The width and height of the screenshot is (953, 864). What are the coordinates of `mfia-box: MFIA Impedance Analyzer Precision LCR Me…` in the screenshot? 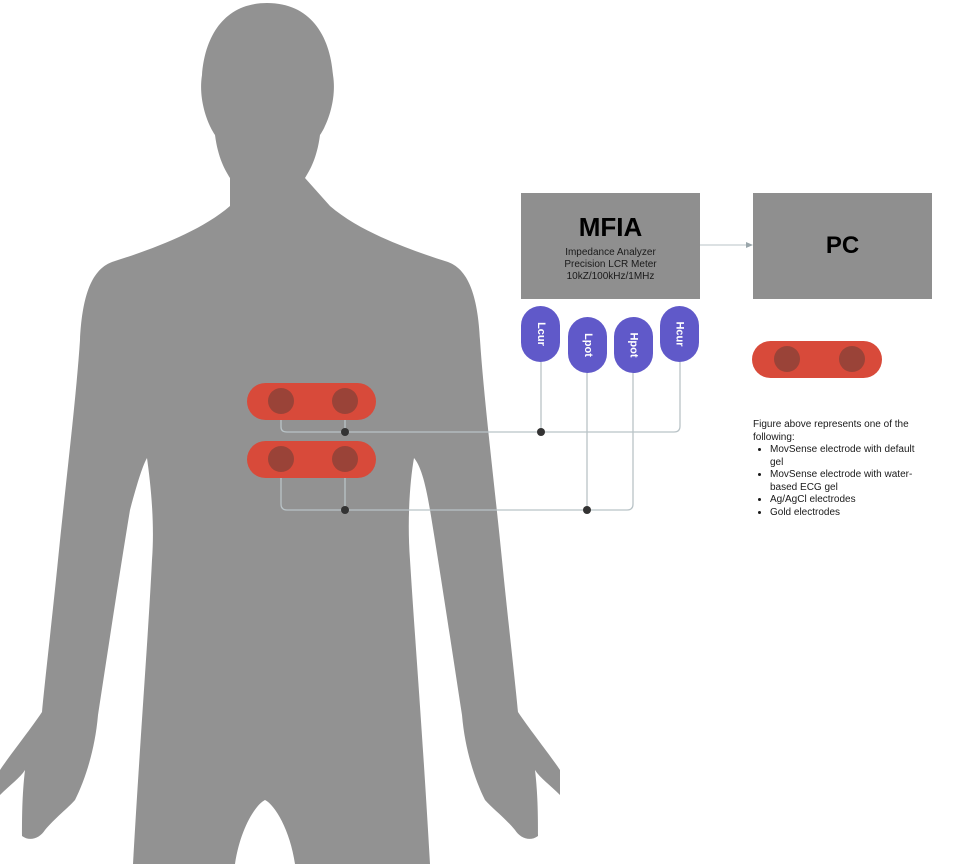 It's located at (610, 246).